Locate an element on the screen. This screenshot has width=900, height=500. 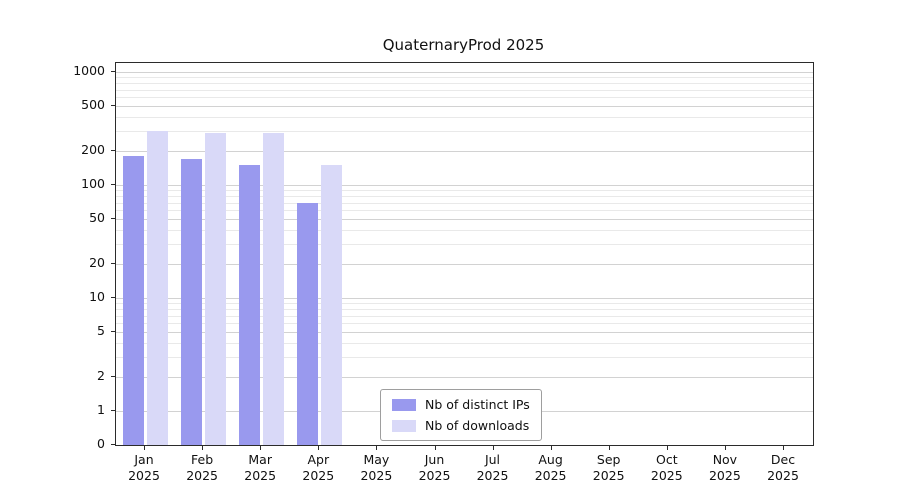
x-tick-label: Jul 2025 is located at coordinates (492, 468).